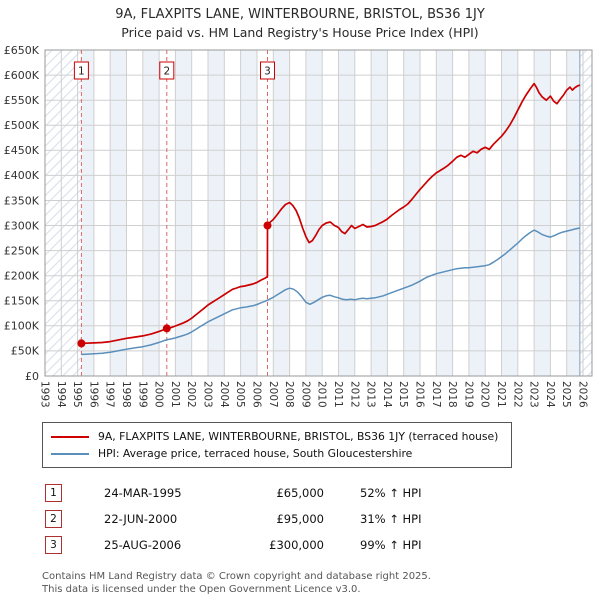  What do you see at coordinates (403, 394) in the screenshot?
I see `svg-text: 2015` at bounding box center [403, 394].